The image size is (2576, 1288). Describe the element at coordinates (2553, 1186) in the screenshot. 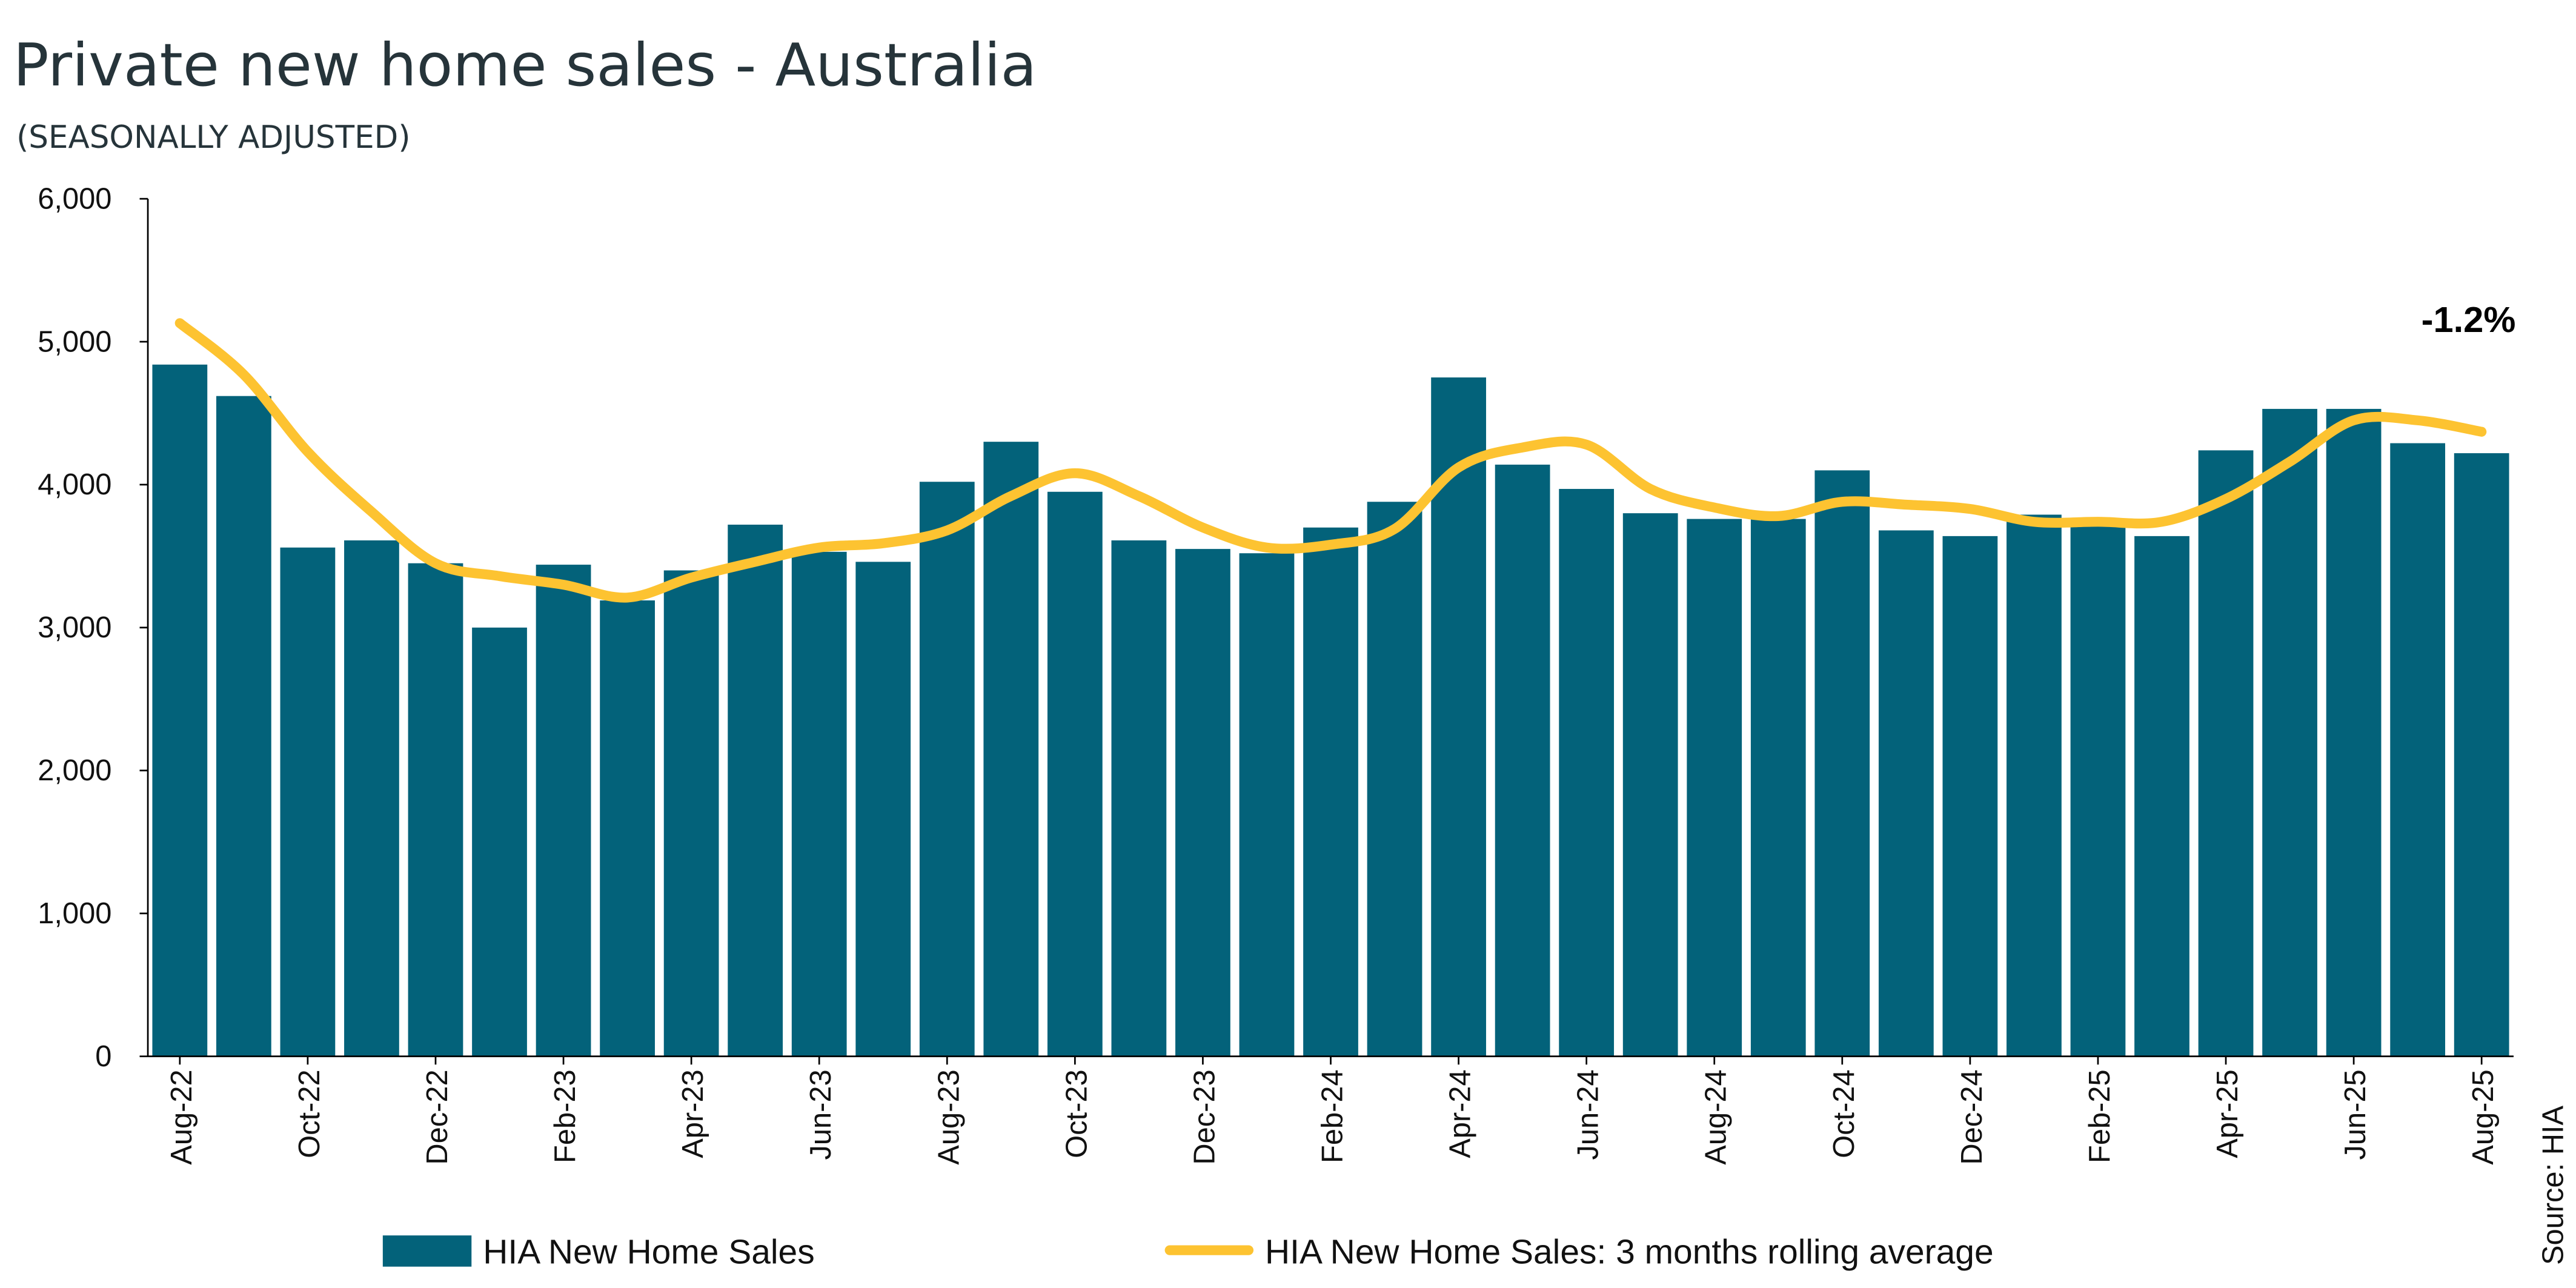

I see `source-label: Source: HIA` at that location.